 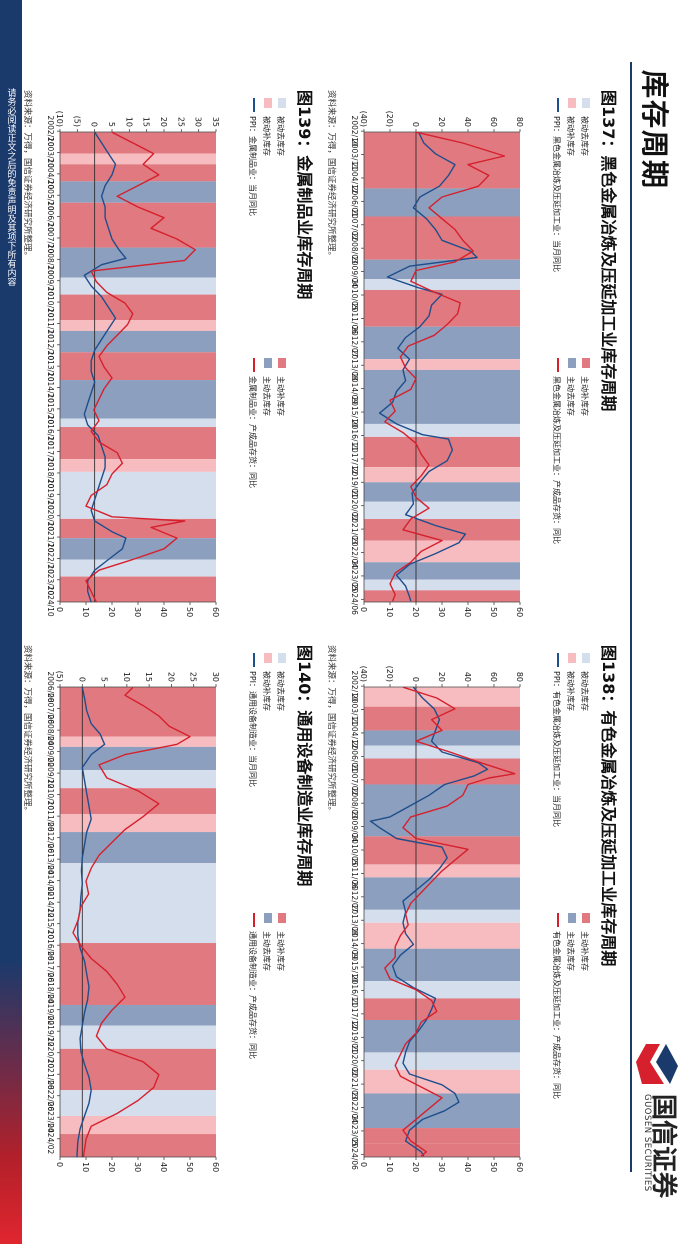 I want to click on ppi-series-line, so click(x=429, y=921).